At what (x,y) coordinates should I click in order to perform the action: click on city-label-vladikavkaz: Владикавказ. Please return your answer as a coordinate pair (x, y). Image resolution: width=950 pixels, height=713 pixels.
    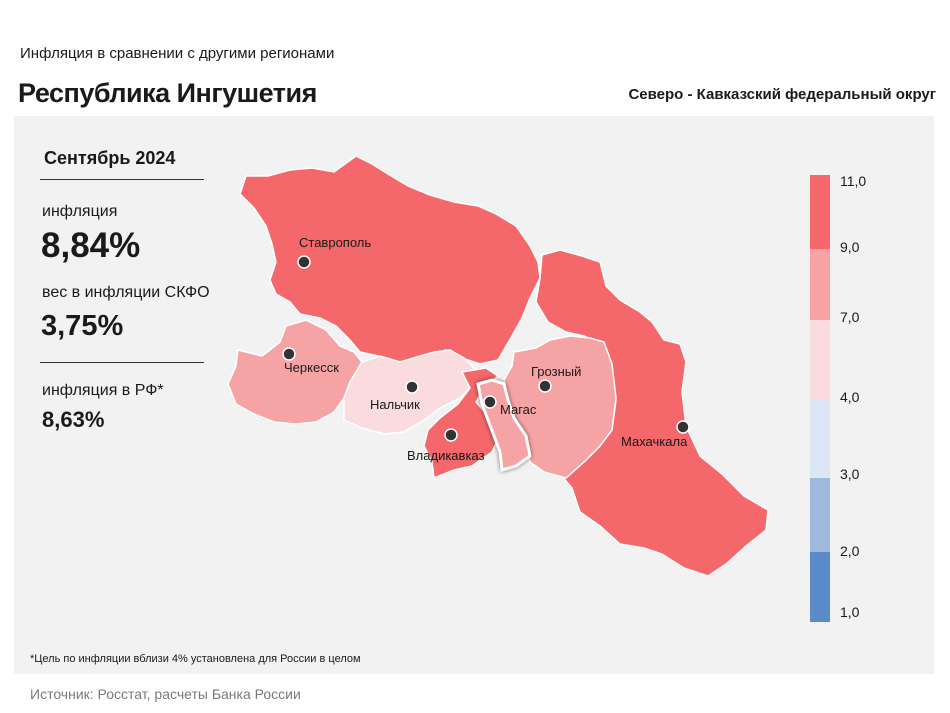
    Looking at the image, I should click on (446, 455).